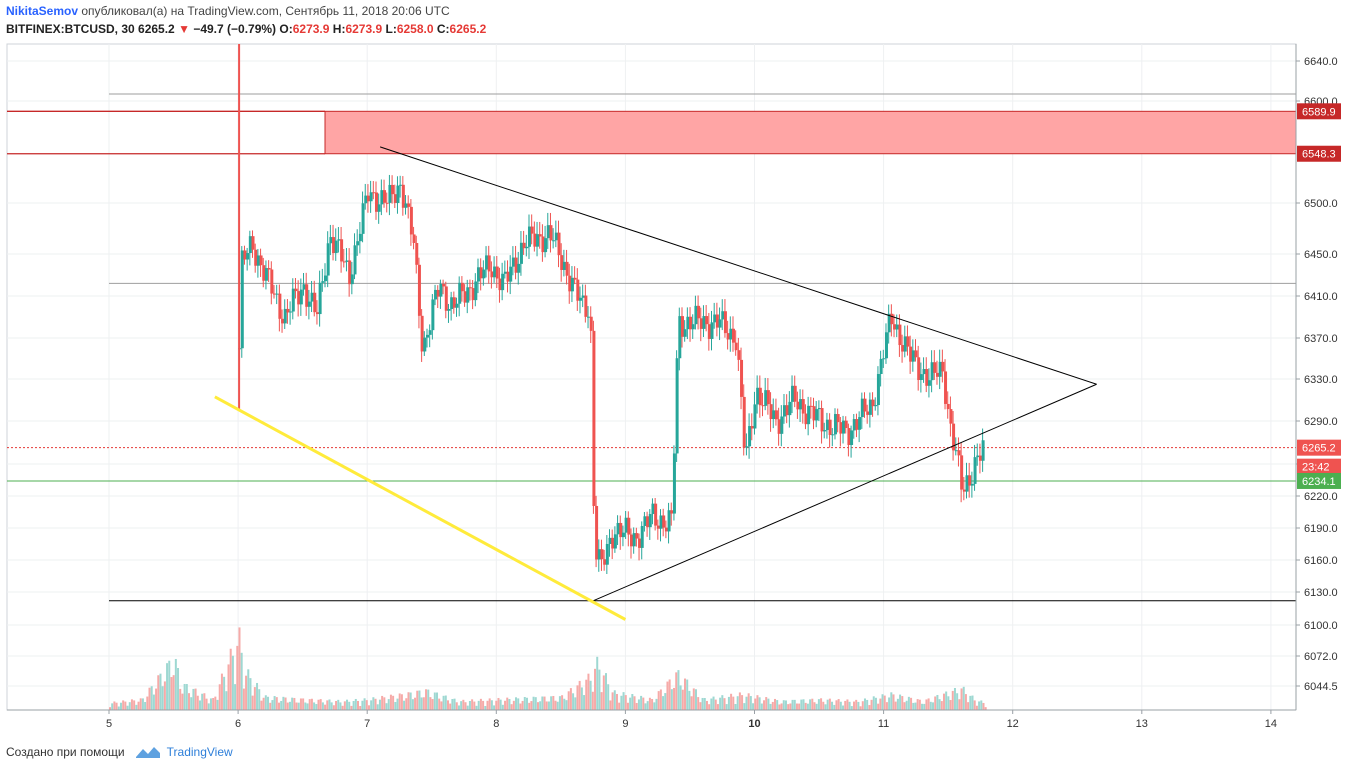  Describe the element at coordinates (286, 29) in the screenshot. I see `open-label: O:` at that location.